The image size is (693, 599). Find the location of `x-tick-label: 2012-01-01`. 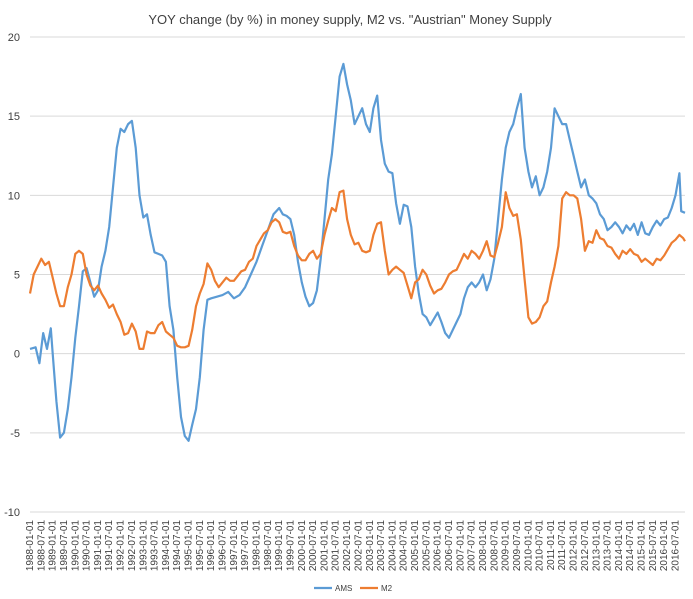

x-tick-label: 2012-01-01 is located at coordinates (574, 546).